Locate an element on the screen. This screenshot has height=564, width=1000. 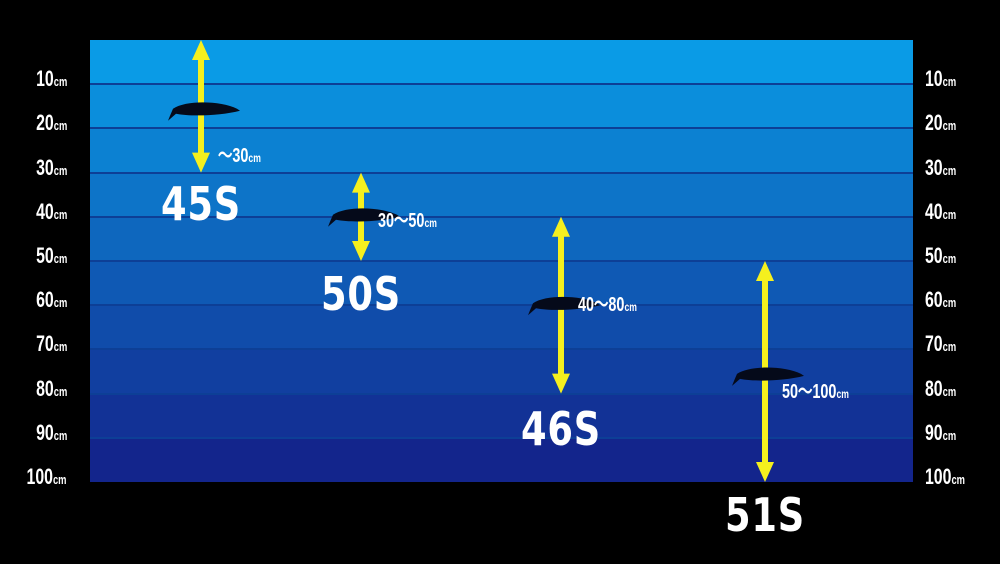
depth-label-right: 100cm is located at coordinates (945, 477).